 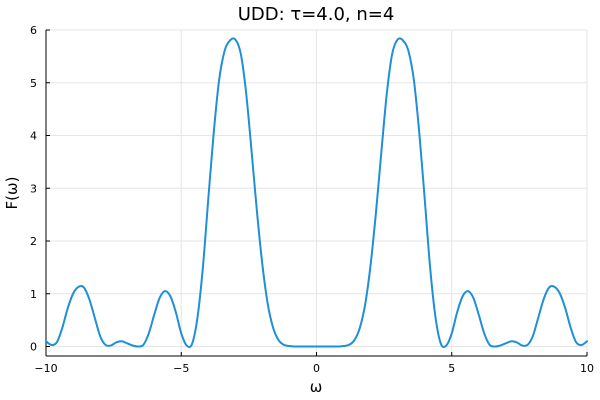 What do you see at coordinates (316, 368) in the screenshot?
I see `x-tick-label: 0` at bounding box center [316, 368].